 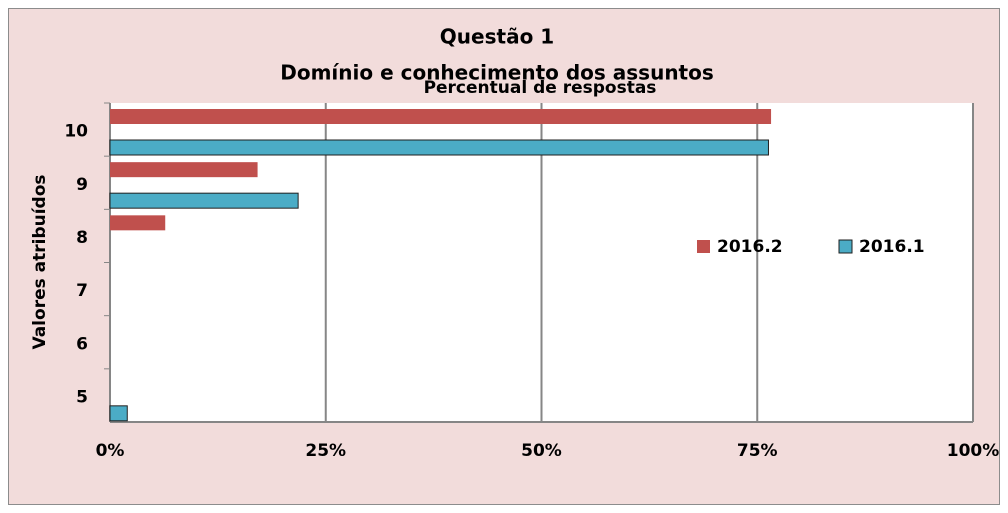 What do you see at coordinates (757, 451) in the screenshot?
I see `x-tick-label: 75%` at bounding box center [757, 451].